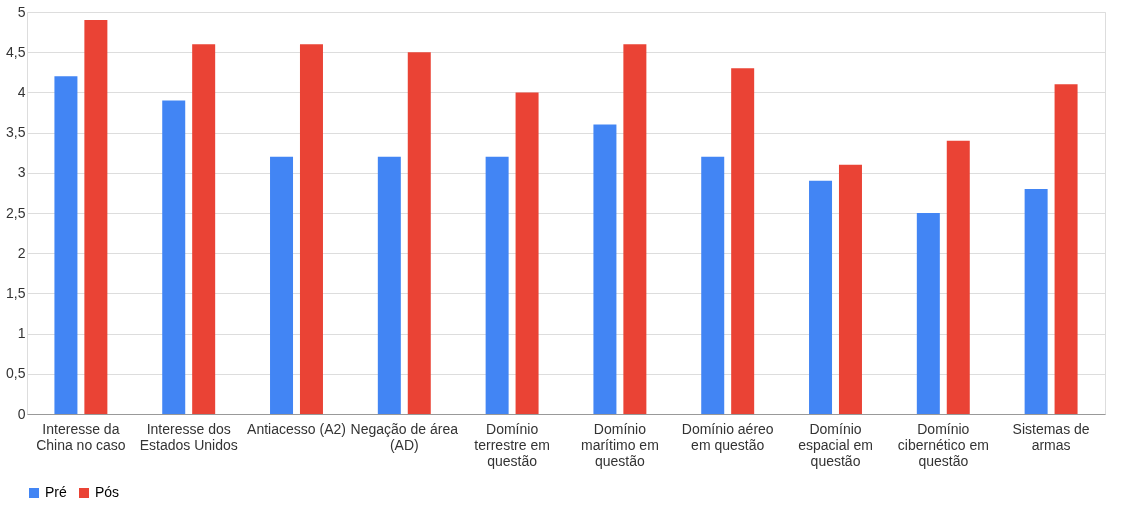 This screenshot has height=520, width=1128. What do you see at coordinates (56, 492) in the screenshot?
I see `legend-label: Pré` at bounding box center [56, 492].